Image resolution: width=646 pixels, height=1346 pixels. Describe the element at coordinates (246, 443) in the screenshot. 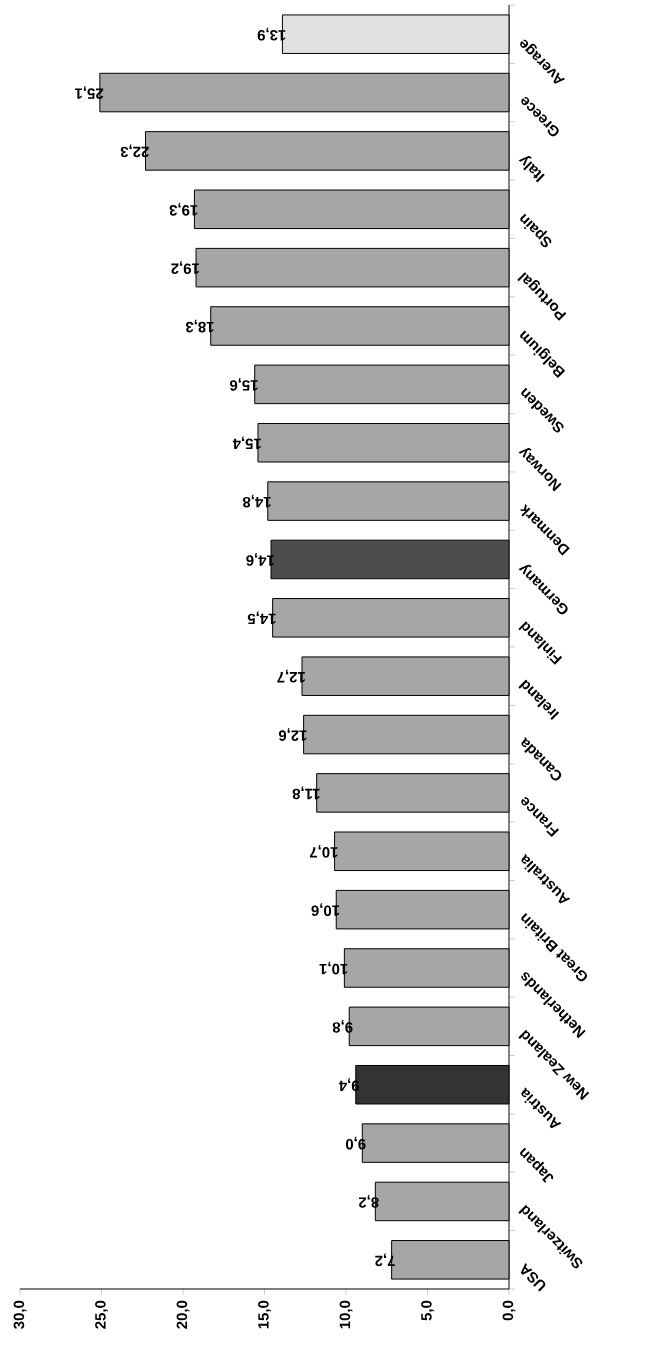

I see `data-label: 15,4` at that location.